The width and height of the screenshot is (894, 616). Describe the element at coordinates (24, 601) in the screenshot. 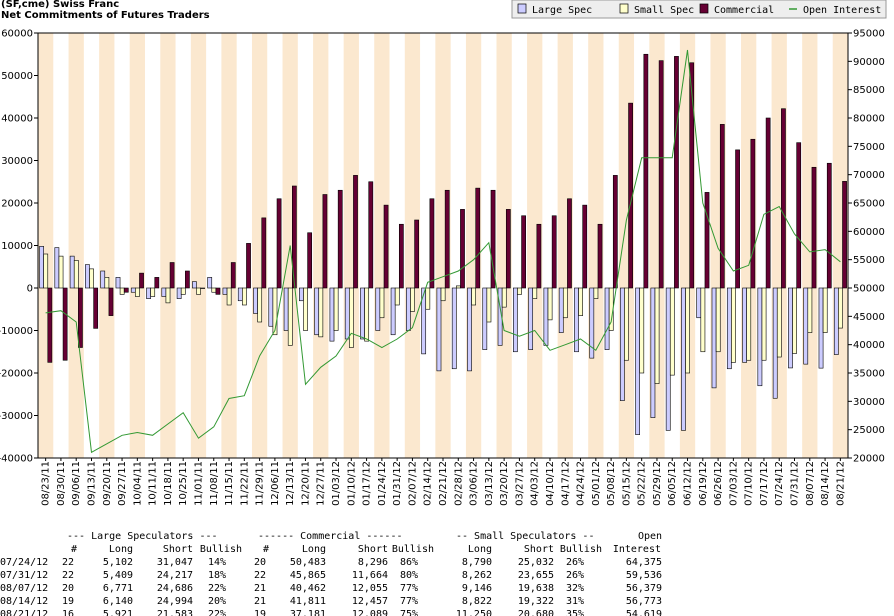

I see `table-cell: 08/14/12` at that location.